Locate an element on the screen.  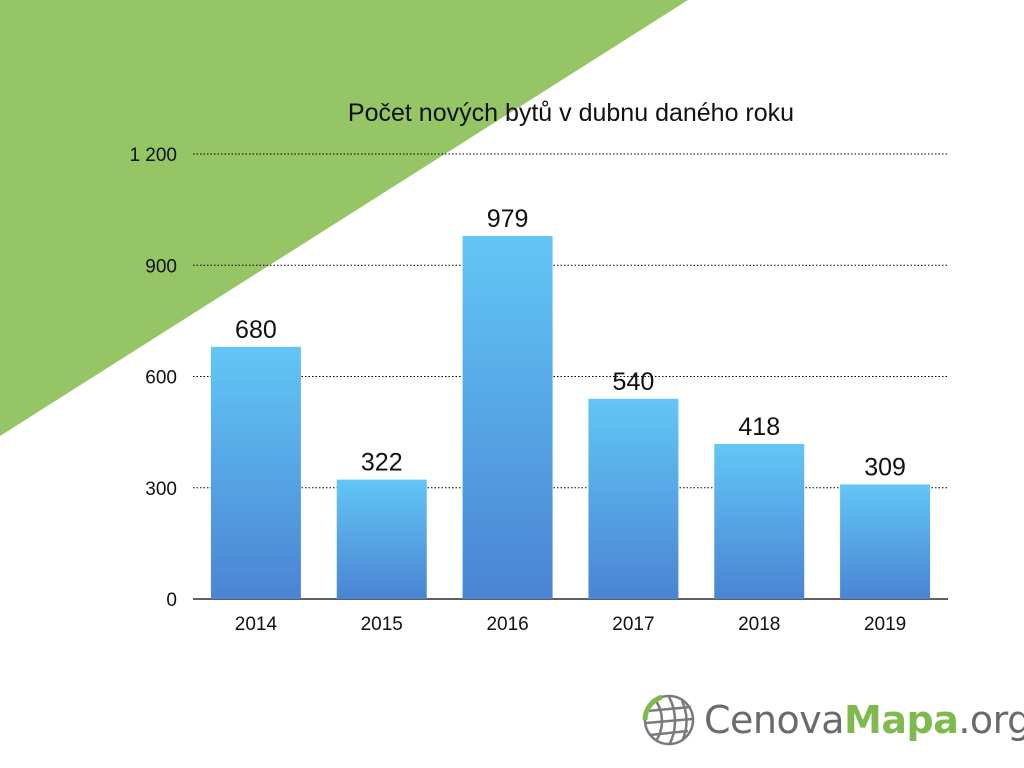
logo-text-org: .org is located at coordinates (991, 720).